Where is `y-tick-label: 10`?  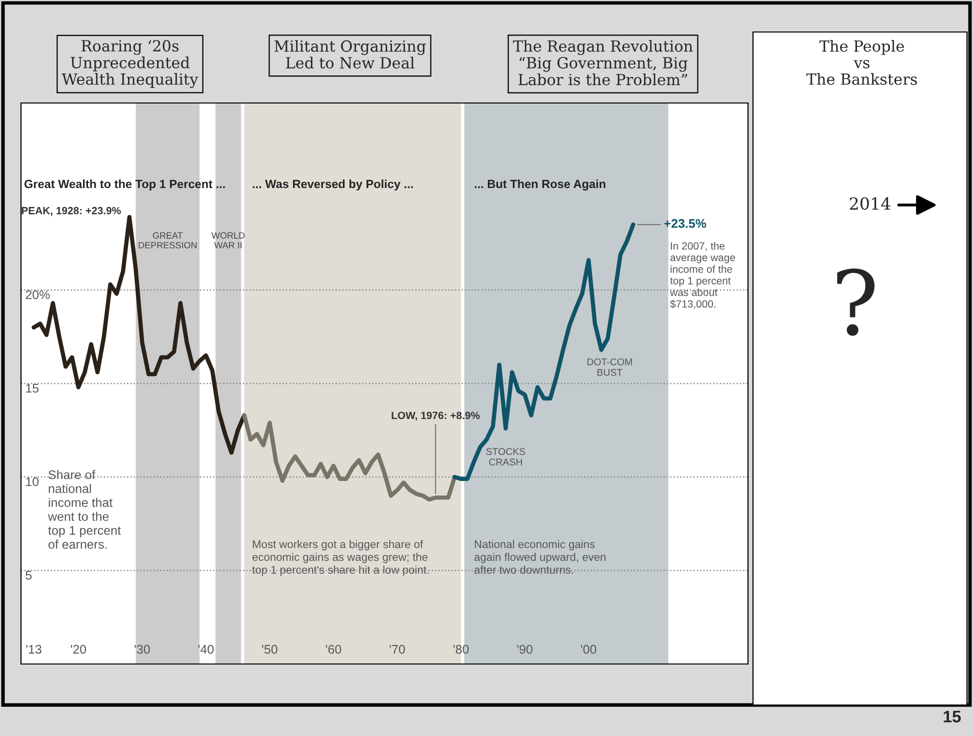 y-tick-label: 10 is located at coordinates (32, 481).